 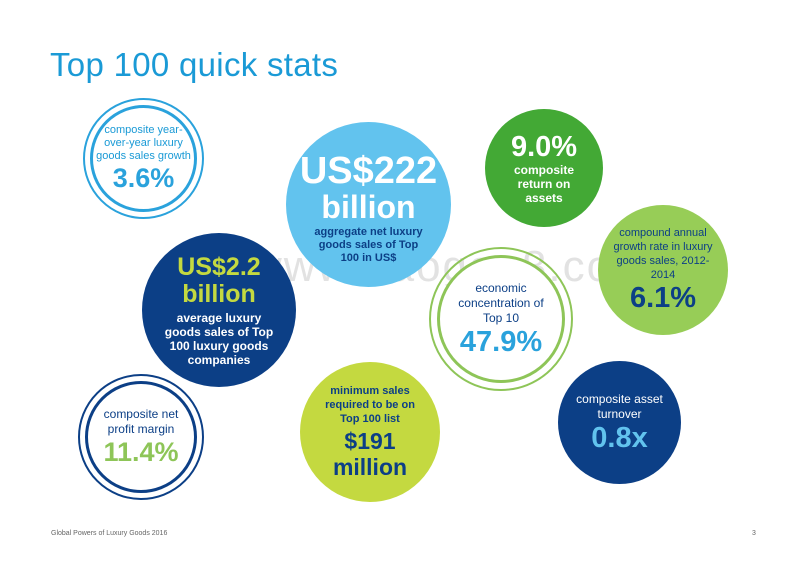 I want to click on aggregate-value-line2: billion, so click(x=368, y=207).